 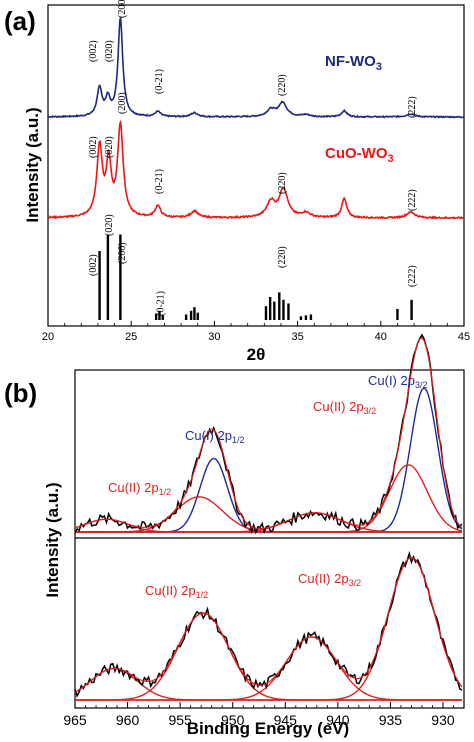 What do you see at coordinates (20, 21) in the screenshot?
I see `panel-a-label: (a)` at bounding box center [20, 21].